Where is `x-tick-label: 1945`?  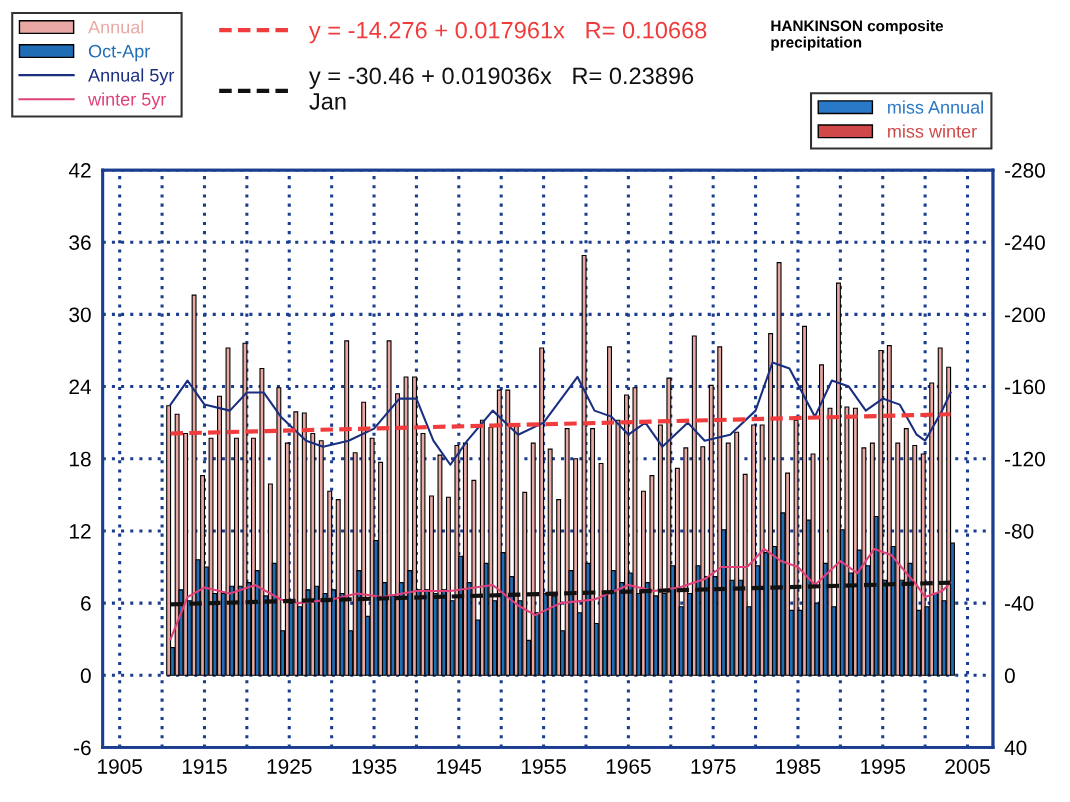
x-tick-label: 1945 is located at coordinates (459, 766).